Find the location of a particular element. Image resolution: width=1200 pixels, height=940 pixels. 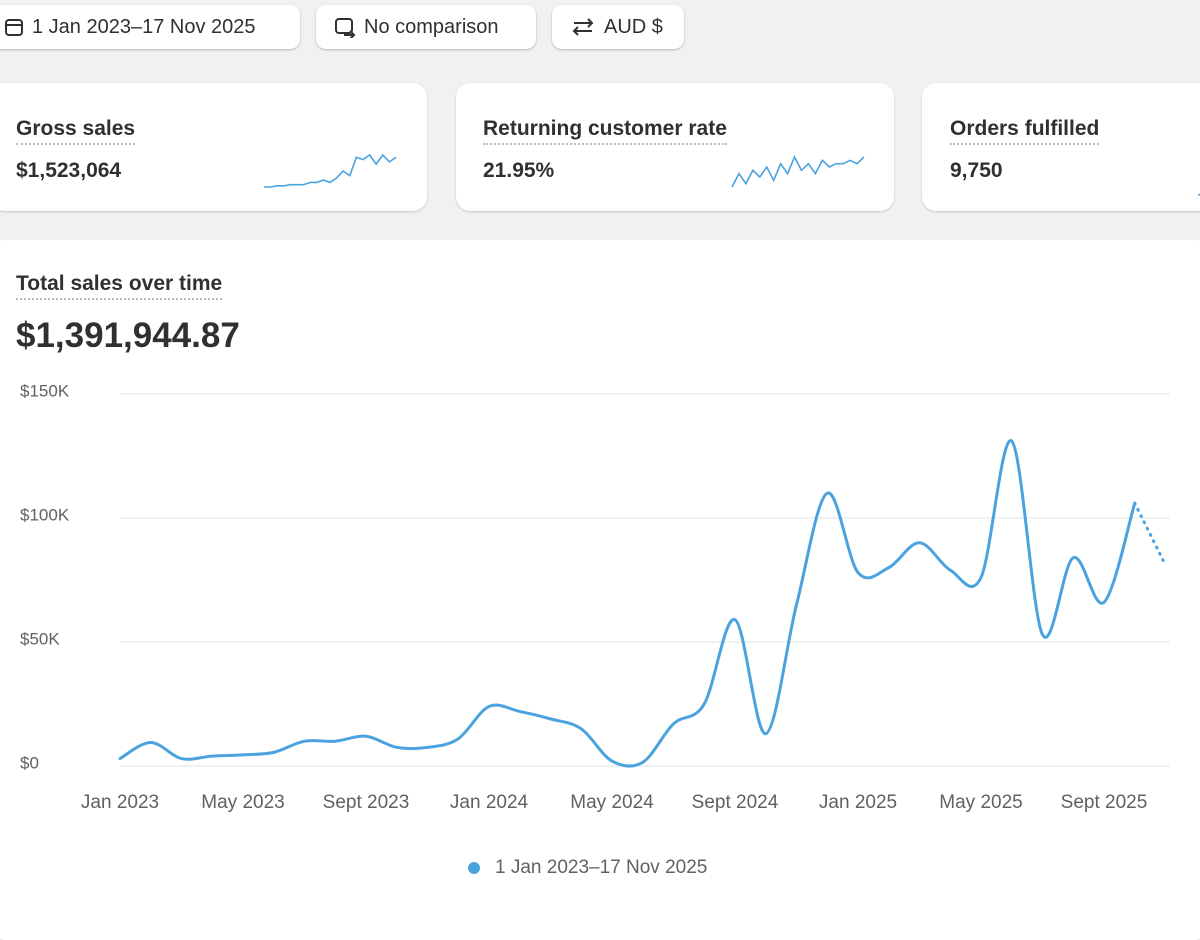

x-tick-label: Jan 2025 is located at coordinates (858, 802).